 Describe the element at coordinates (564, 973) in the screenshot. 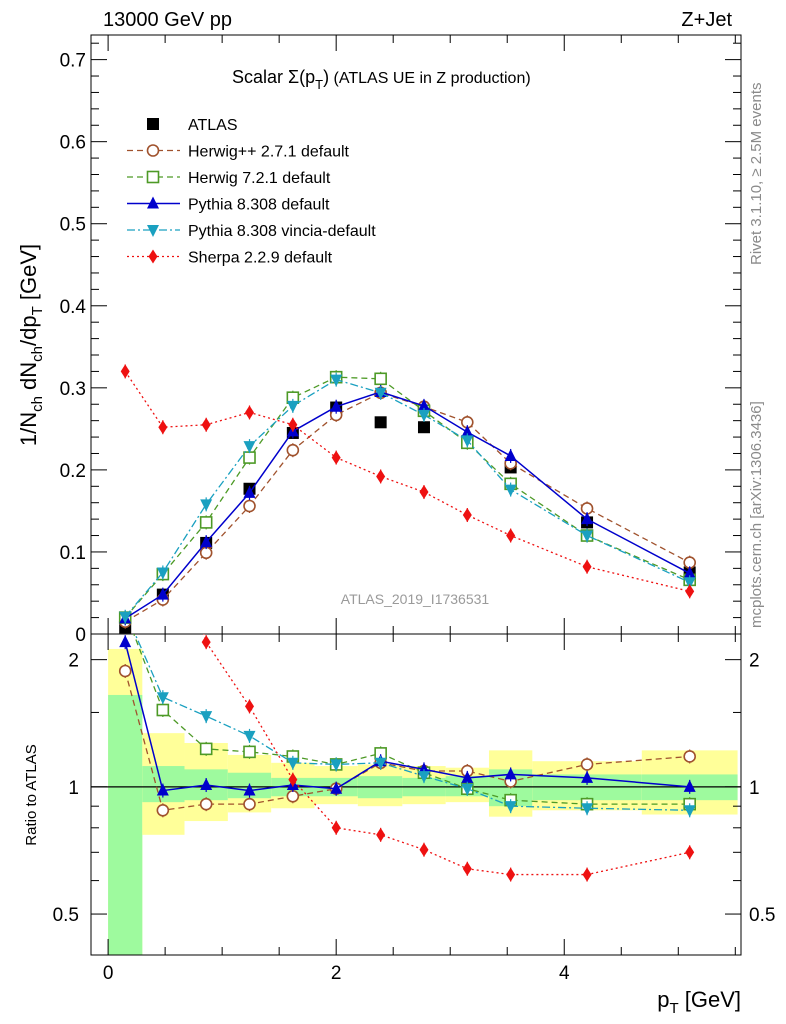

I see `ratio-xtick-label-2: 4` at that location.